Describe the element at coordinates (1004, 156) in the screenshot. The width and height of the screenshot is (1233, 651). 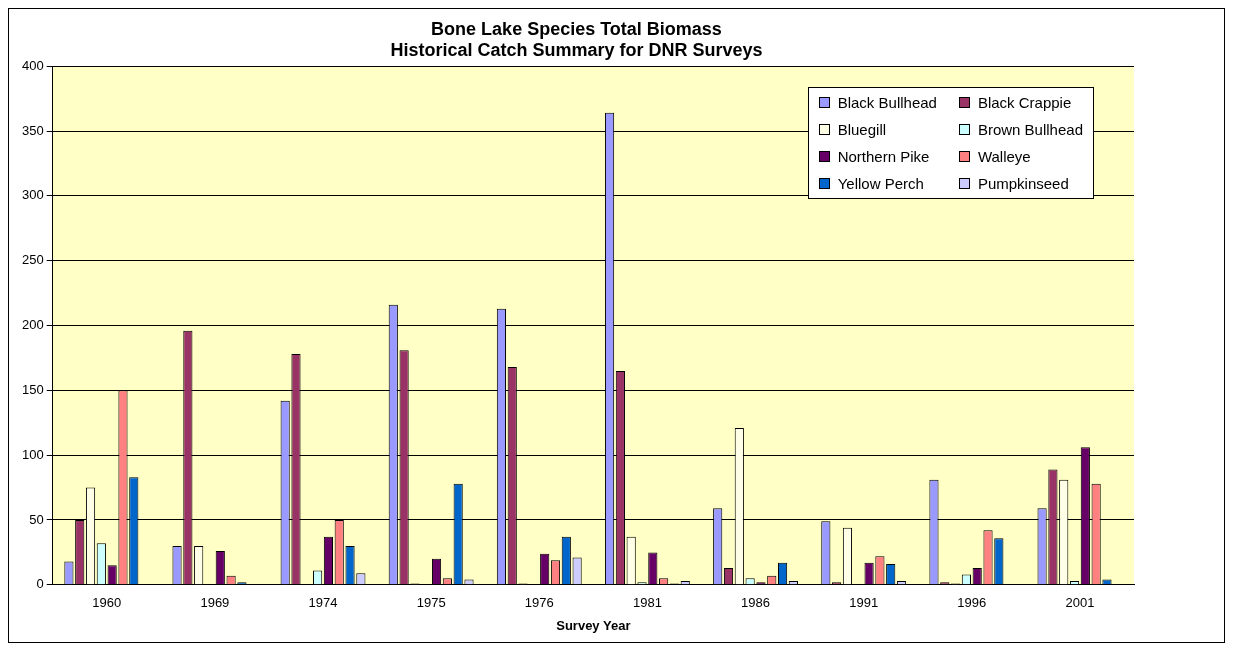
I see `legend-label: Walleye` at that location.